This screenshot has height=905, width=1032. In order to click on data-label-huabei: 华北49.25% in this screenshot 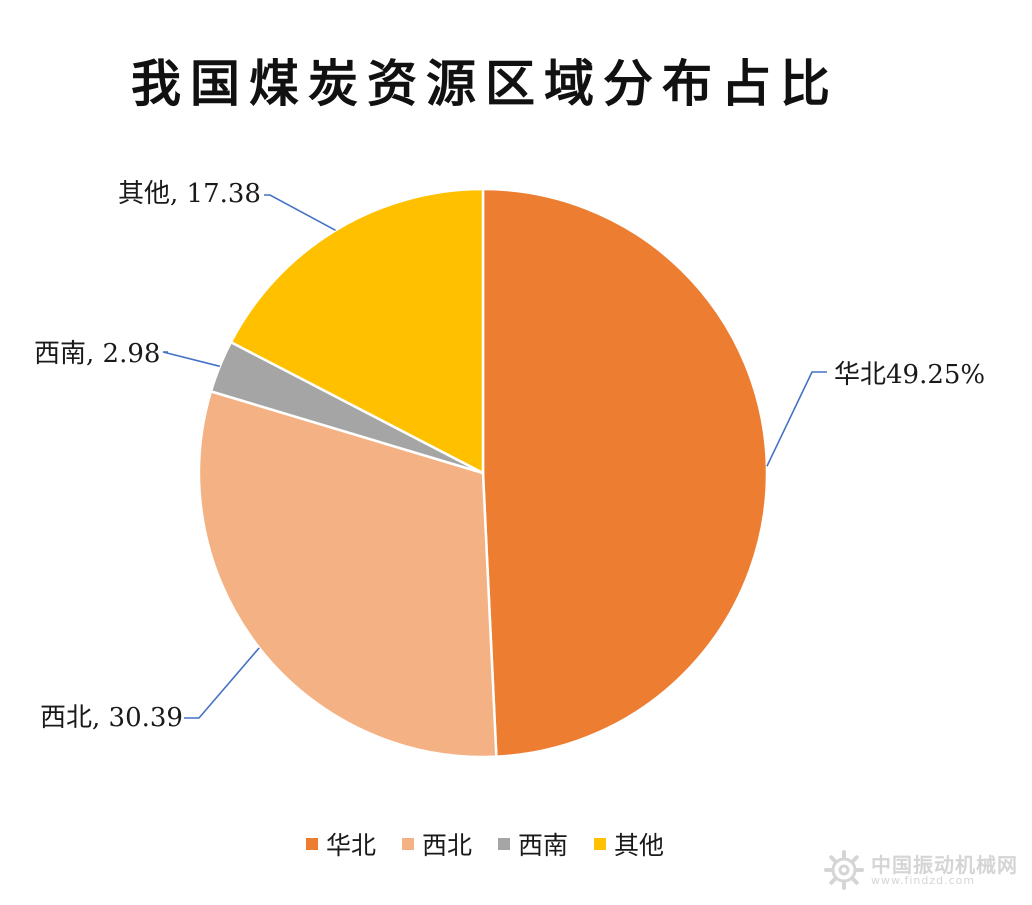, I will do `click(910, 375)`.